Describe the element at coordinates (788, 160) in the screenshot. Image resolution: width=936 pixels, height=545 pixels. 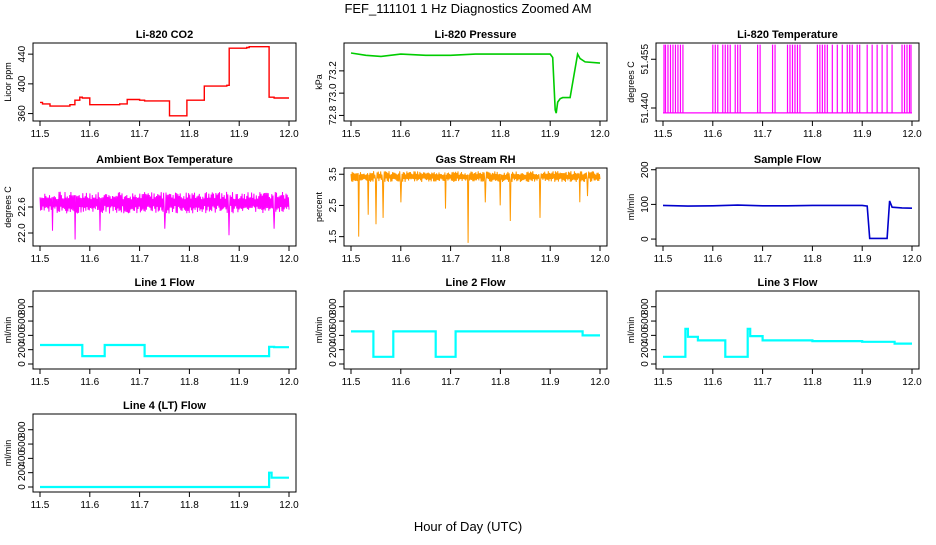
I see `panel-title: Sample Flow` at that location.